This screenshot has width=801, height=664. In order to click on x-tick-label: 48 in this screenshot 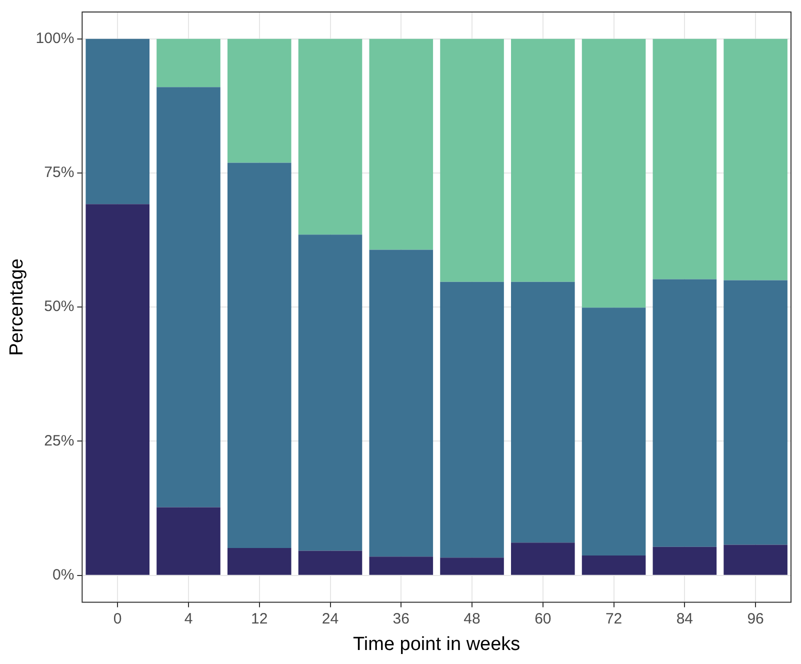, I will do `click(472, 619)`.